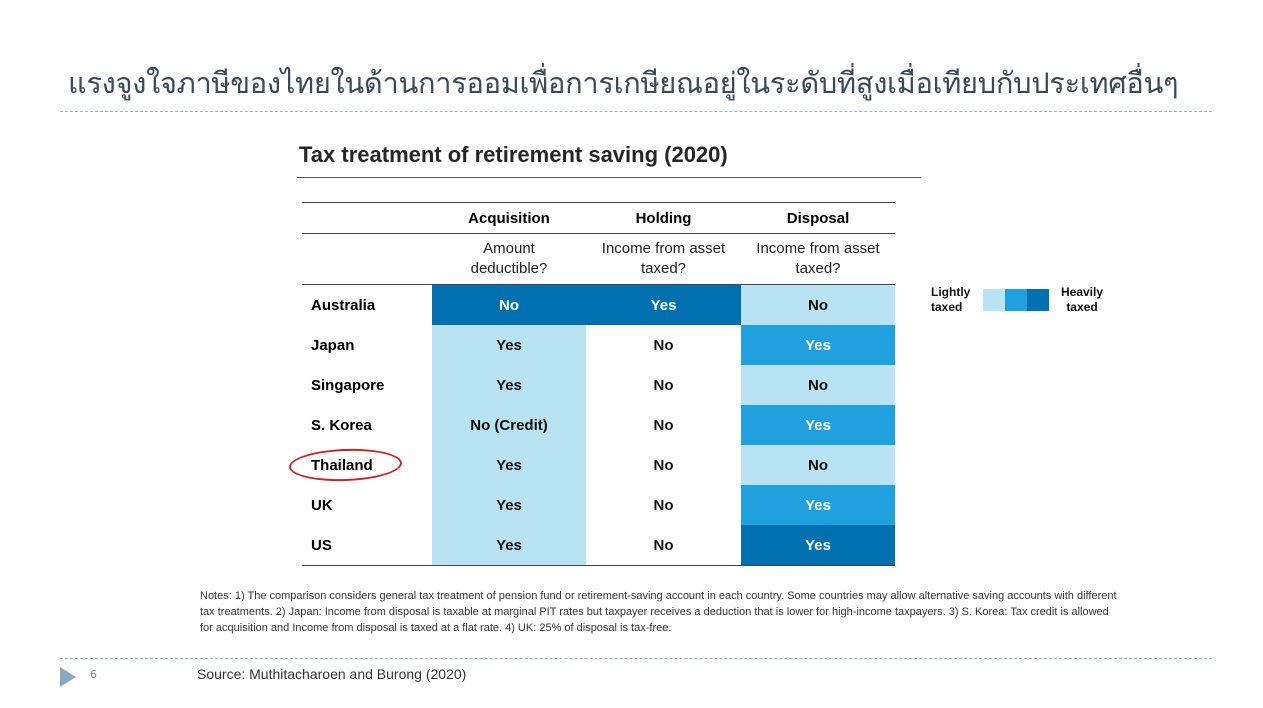 This screenshot has height=708, width=1263. Describe the element at coordinates (663, 248) in the screenshot. I see `subheader-holding-line1: Income from asset` at that location.